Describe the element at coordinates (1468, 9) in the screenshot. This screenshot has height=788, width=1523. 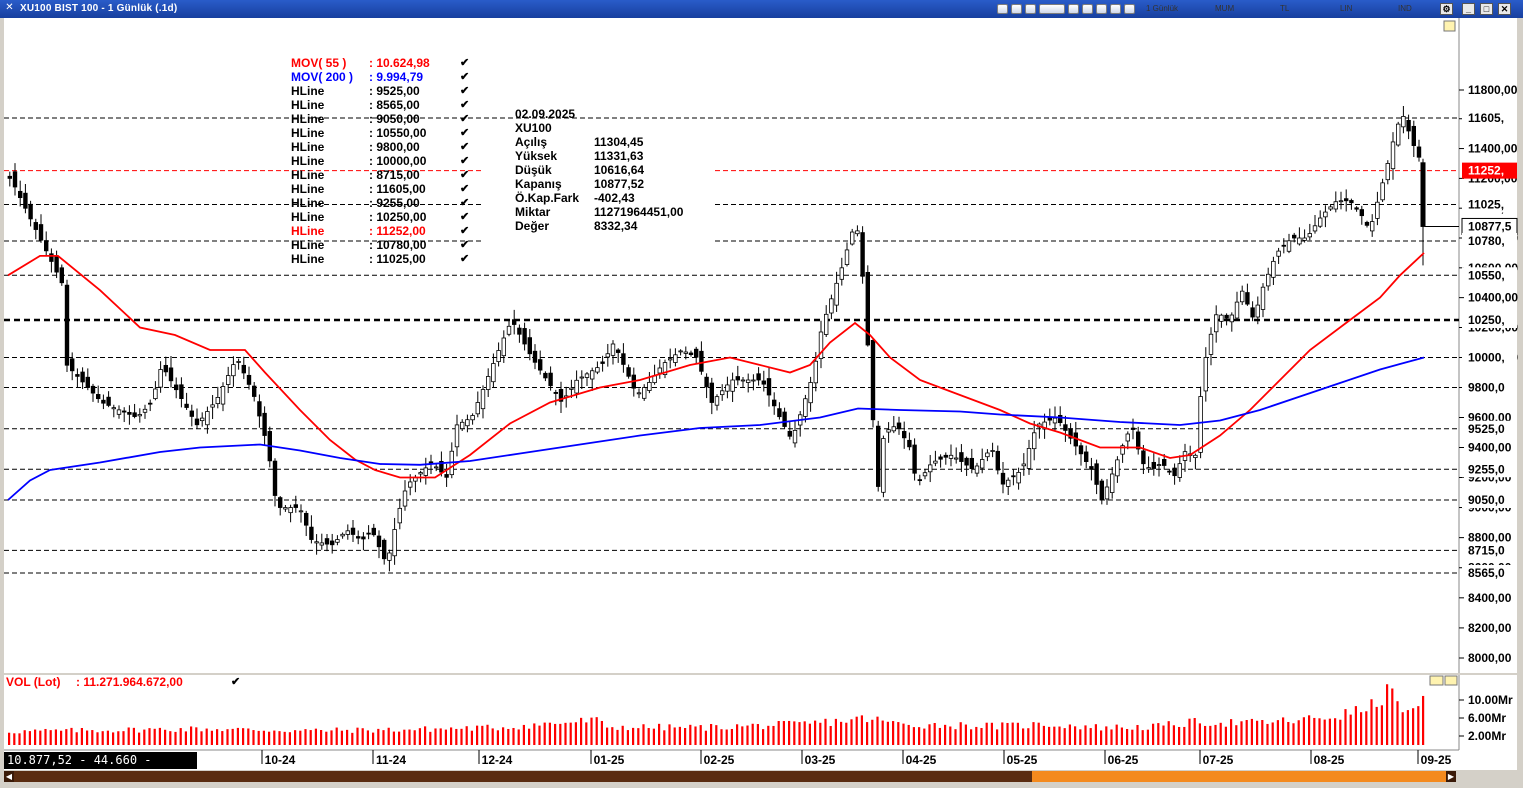
I see `minimize-icon: _` at that location.